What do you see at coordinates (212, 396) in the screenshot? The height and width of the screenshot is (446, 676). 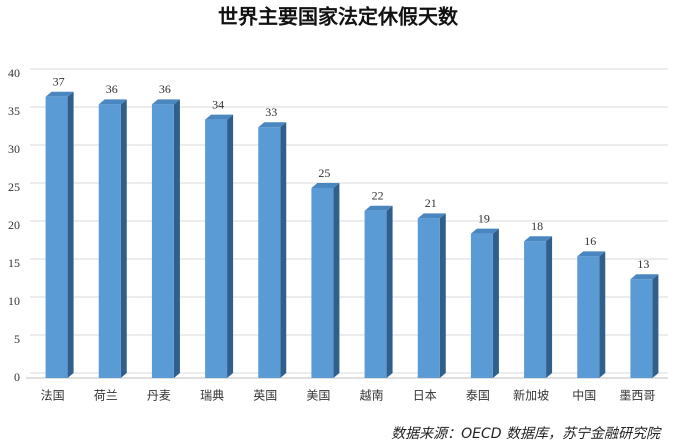 I see `x-tick-label: 瑞典` at bounding box center [212, 396].